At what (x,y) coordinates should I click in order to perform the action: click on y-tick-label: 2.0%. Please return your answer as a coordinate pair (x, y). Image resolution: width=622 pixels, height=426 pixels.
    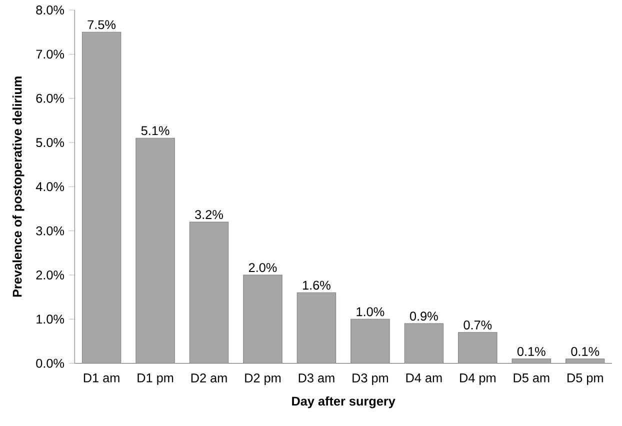
    Looking at the image, I should click on (50, 275).